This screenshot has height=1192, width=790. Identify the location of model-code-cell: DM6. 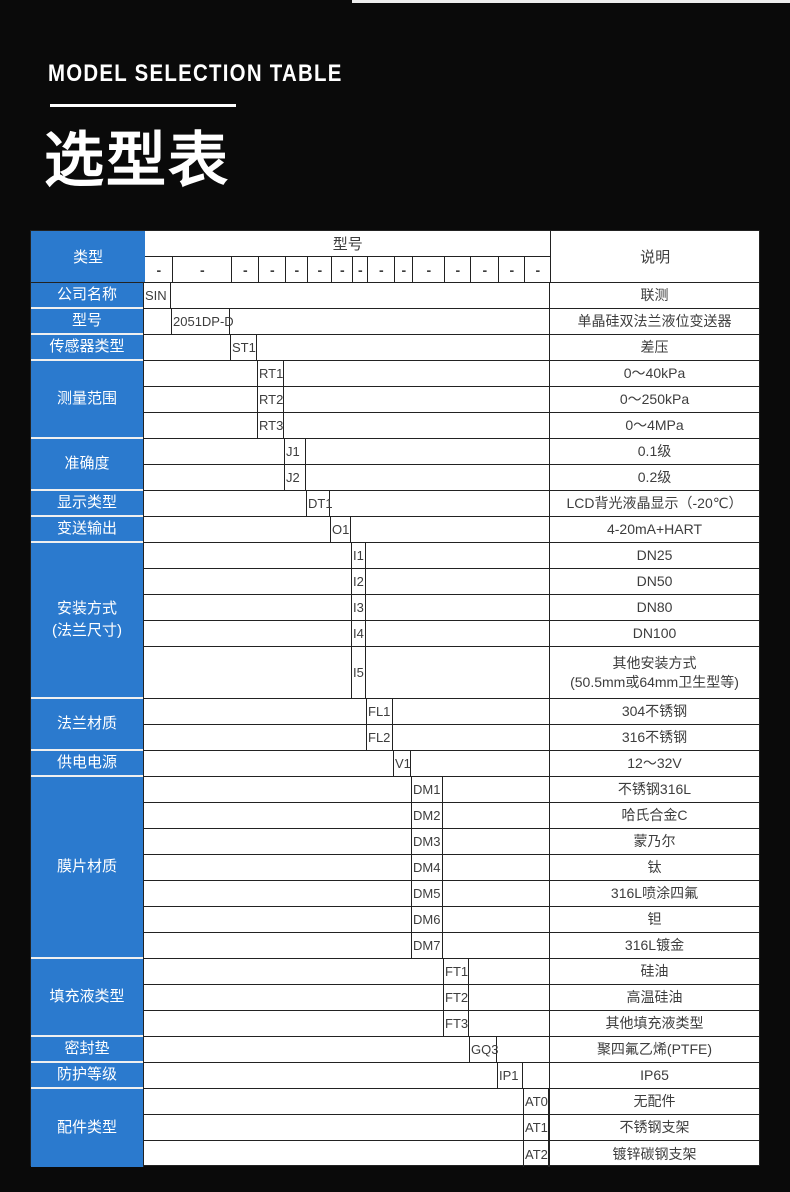
(427, 919).